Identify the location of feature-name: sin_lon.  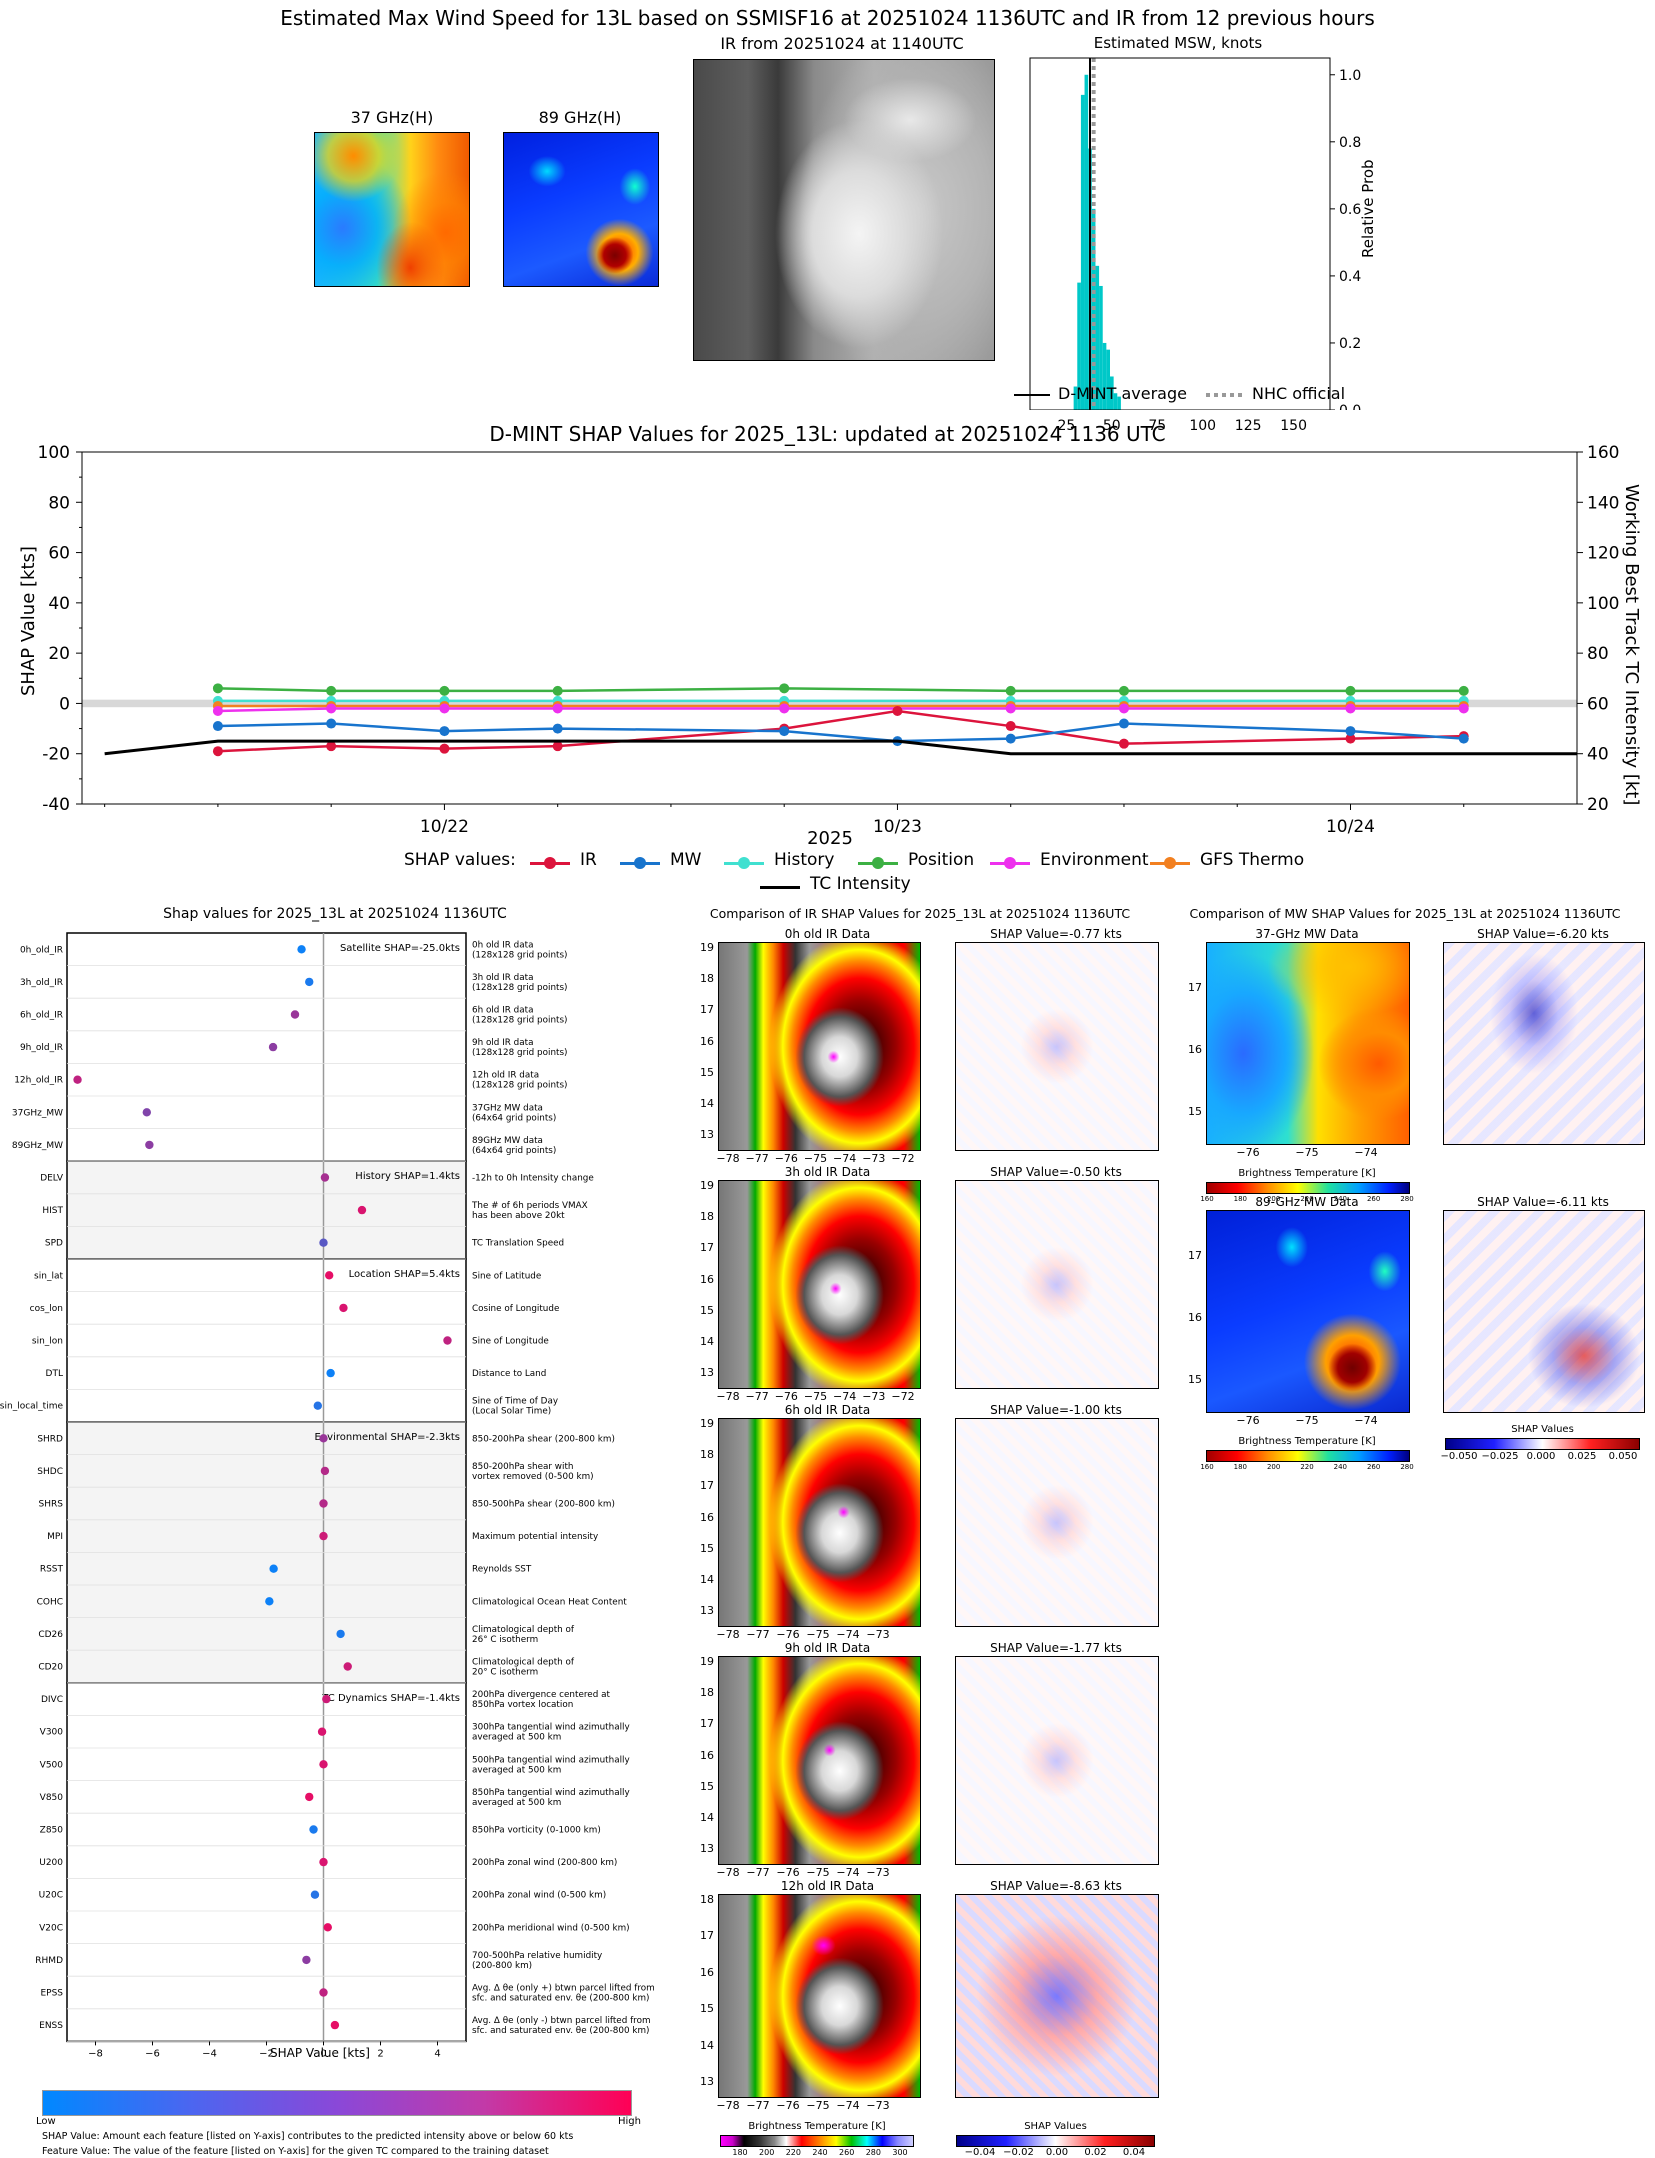
(47, 1342).